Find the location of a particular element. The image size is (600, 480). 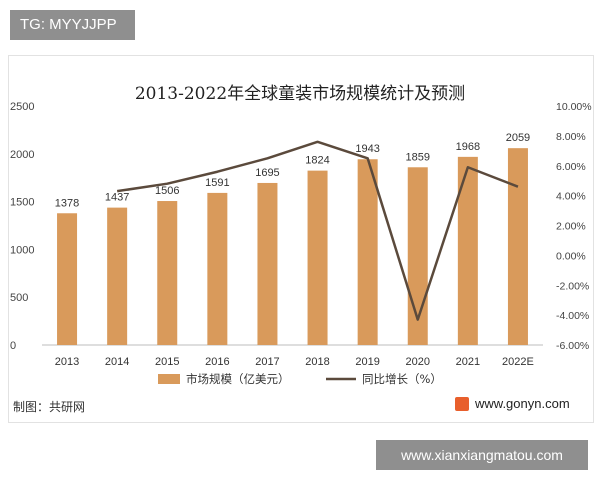

bar-value-label: 1859 is located at coordinates (418, 157).